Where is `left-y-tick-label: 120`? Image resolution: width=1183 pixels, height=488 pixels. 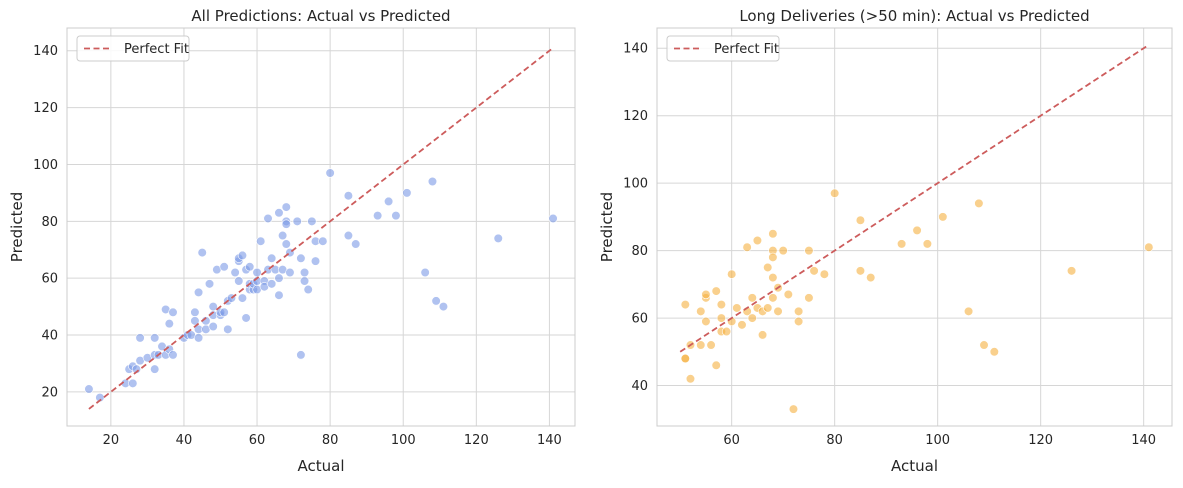 left-y-tick-label: 120 is located at coordinates (45, 108).